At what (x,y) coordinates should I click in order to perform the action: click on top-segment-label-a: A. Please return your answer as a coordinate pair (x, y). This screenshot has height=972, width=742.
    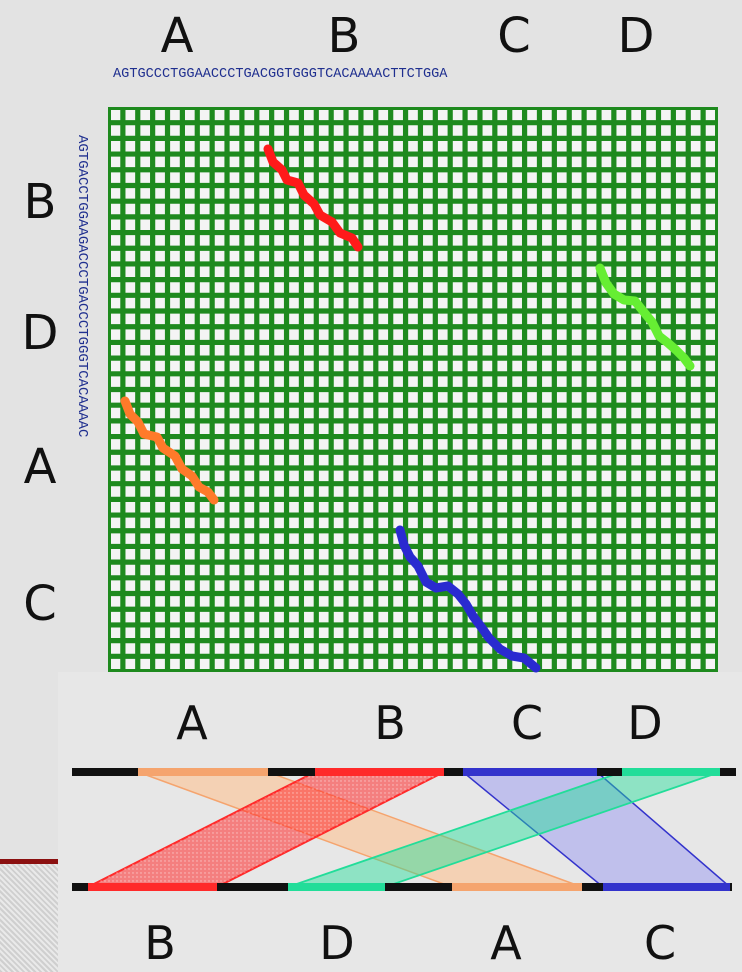
    Looking at the image, I should click on (177, 36).